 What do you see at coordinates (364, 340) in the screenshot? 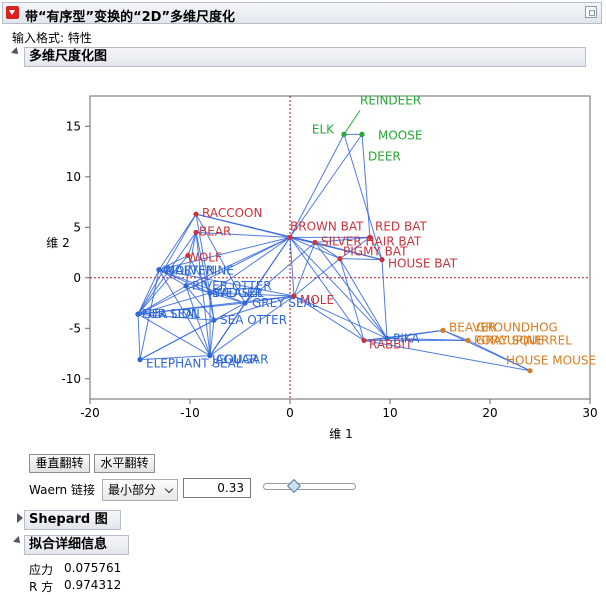
I see `point-rabbit` at bounding box center [364, 340].